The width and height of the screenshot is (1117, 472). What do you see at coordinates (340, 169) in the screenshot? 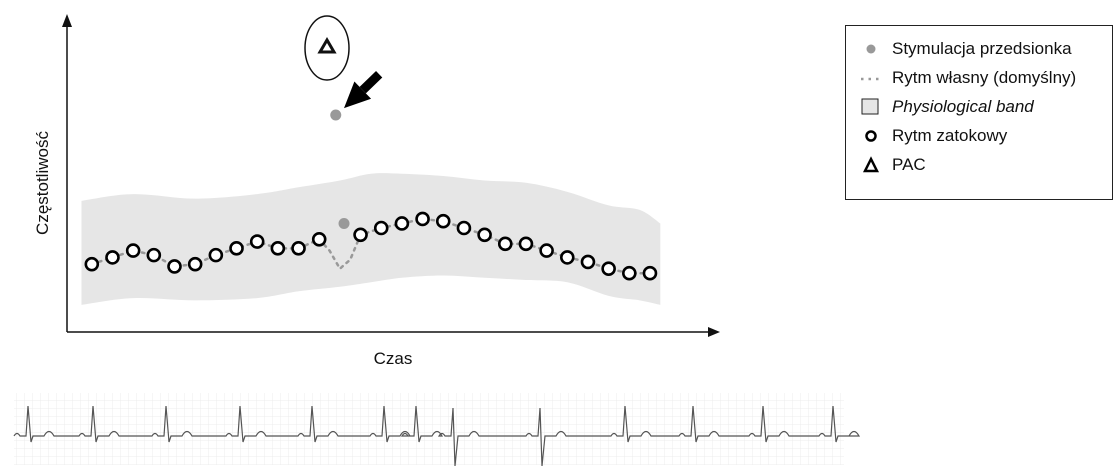
I see `atrial-pacing-series` at bounding box center [340, 169].